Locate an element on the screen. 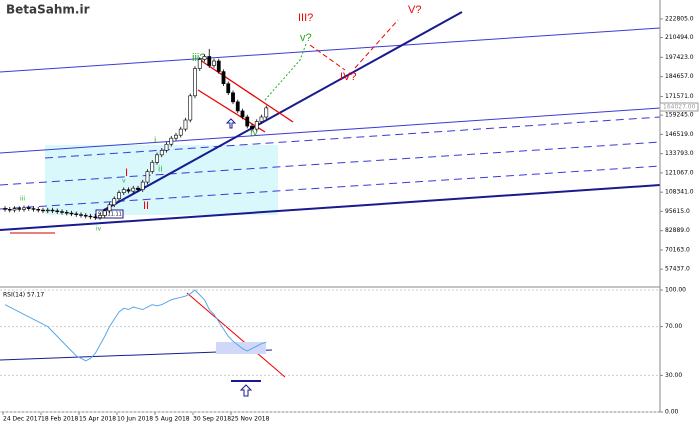 This screenshot has width=700, height=429. y-tick-label: 0.00 is located at coordinates (672, 412).